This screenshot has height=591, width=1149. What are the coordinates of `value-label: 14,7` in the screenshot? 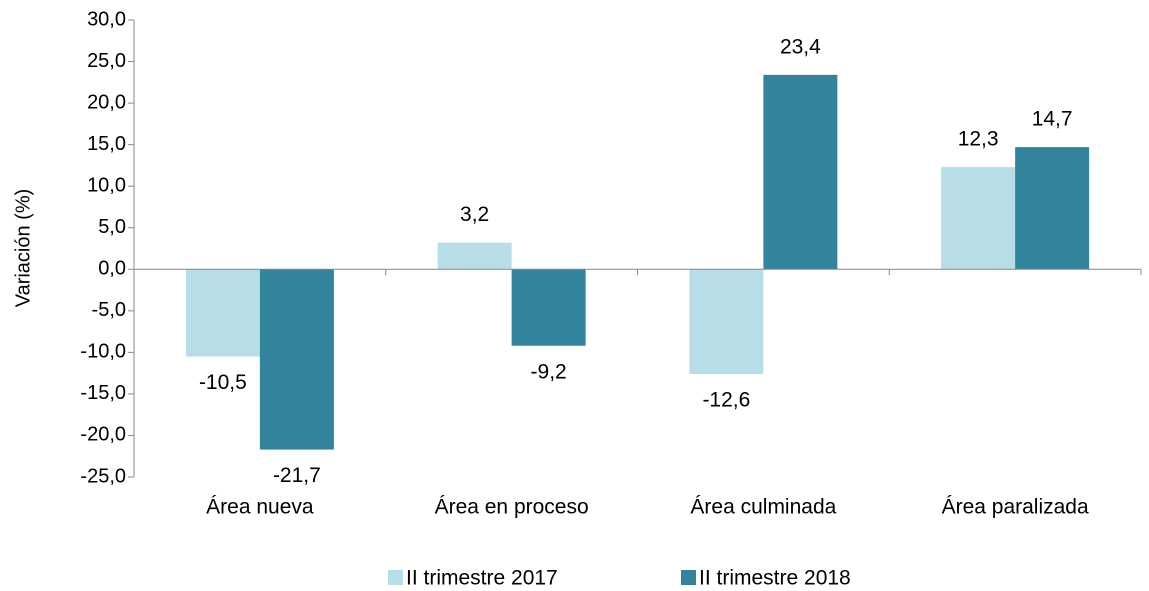 It's located at (1052, 119).